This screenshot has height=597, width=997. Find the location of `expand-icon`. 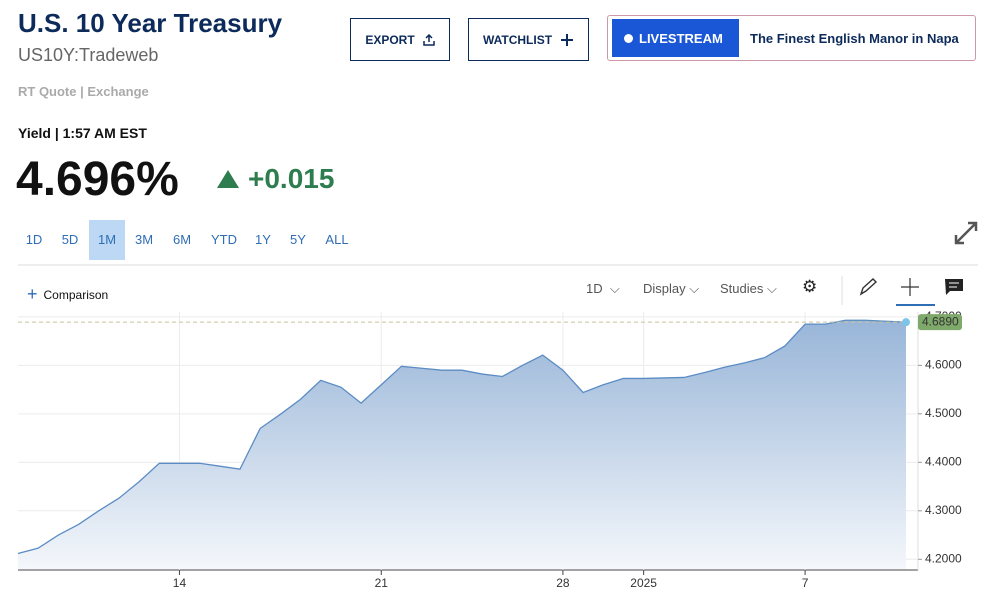

expand-icon is located at coordinates (966, 233).